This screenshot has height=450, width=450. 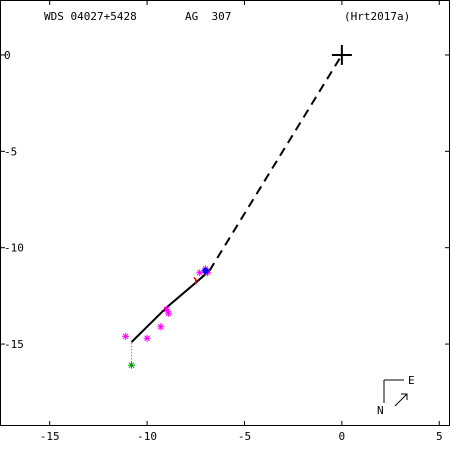 I want to click on wds-label: WDS 04027+5428, so click(x=90, y=16).